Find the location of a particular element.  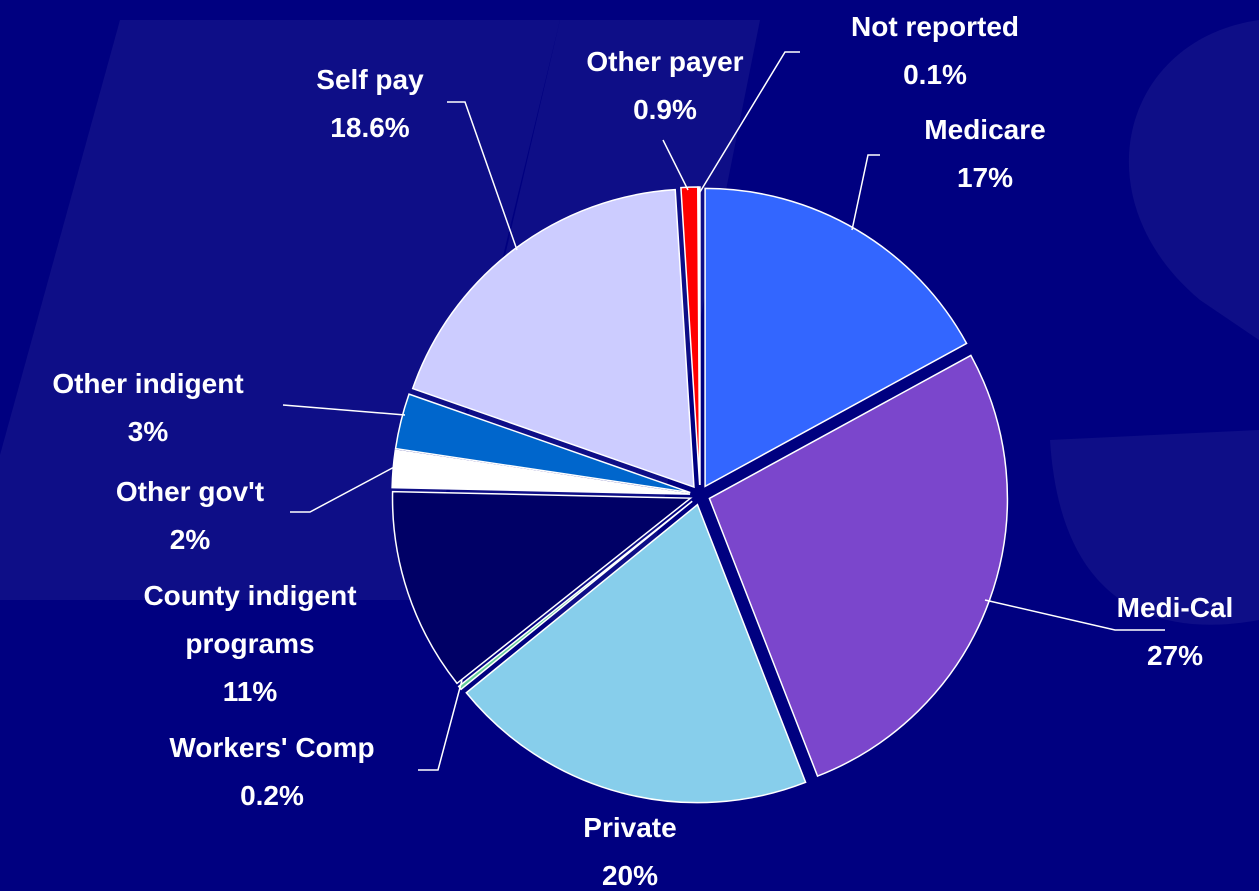

slice-label: Workers' Comp 0.2% is located at coordinates (272, 772).